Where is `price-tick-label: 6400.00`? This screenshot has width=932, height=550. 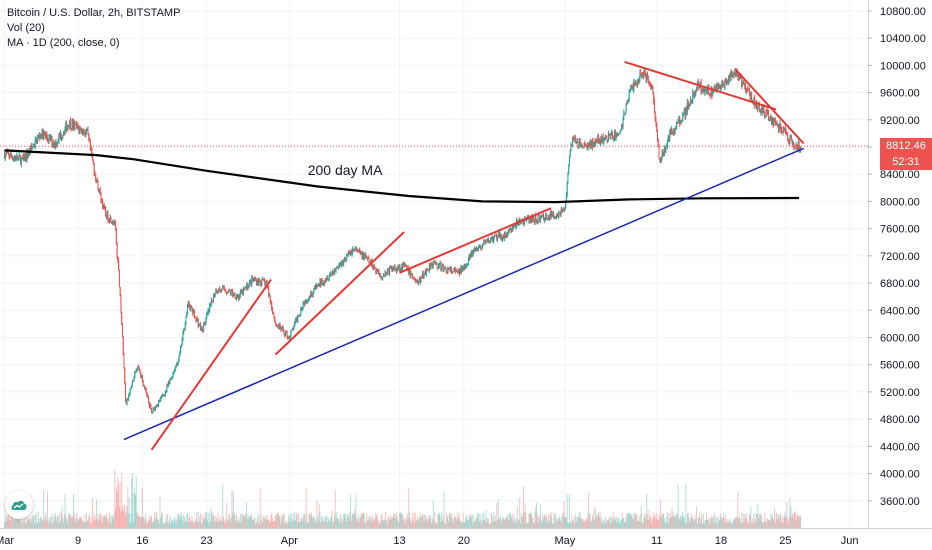 price-tick-label: 6400.00 is located at coordinates (900, 311).